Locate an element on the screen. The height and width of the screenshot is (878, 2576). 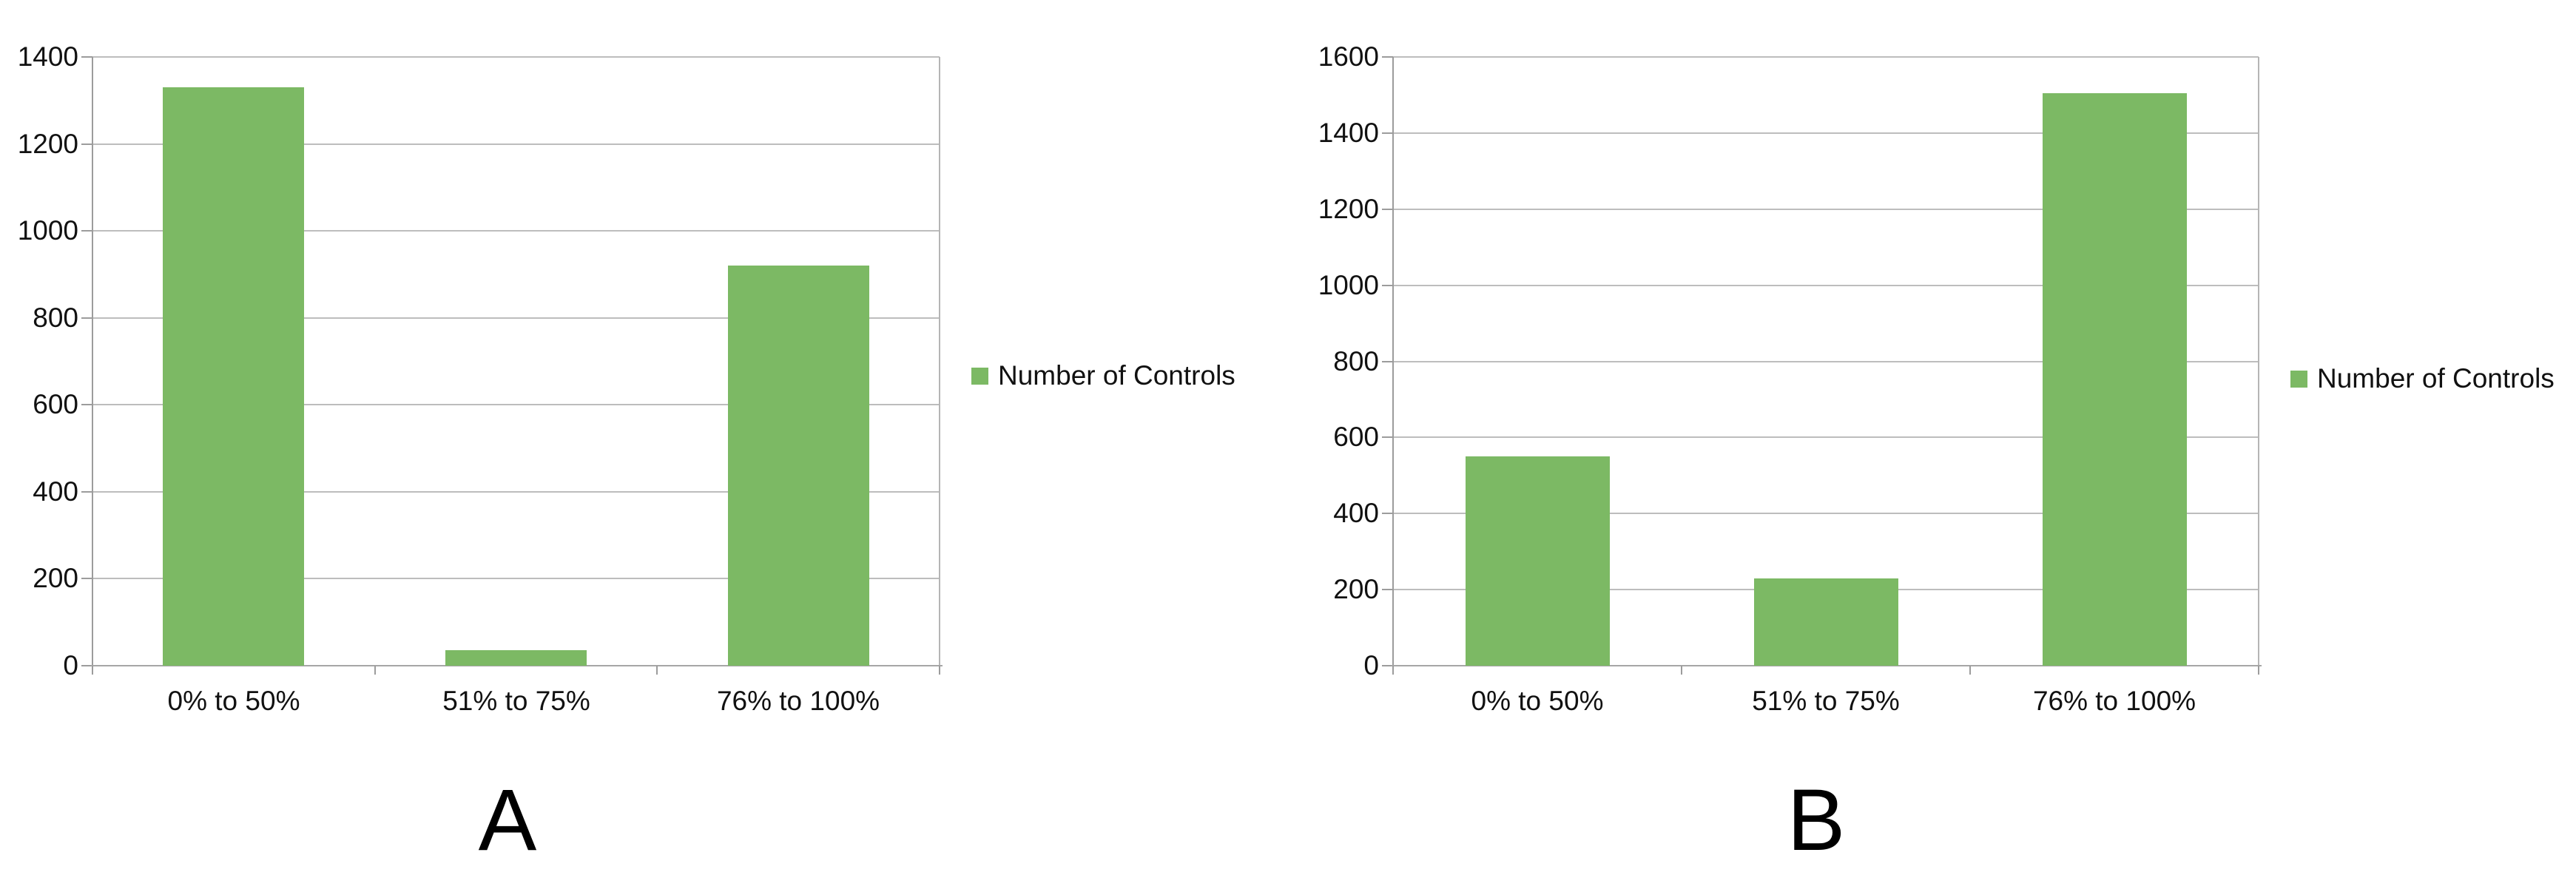
chart-b-legend: Number of Controls is located at coordinates (2422, 379).